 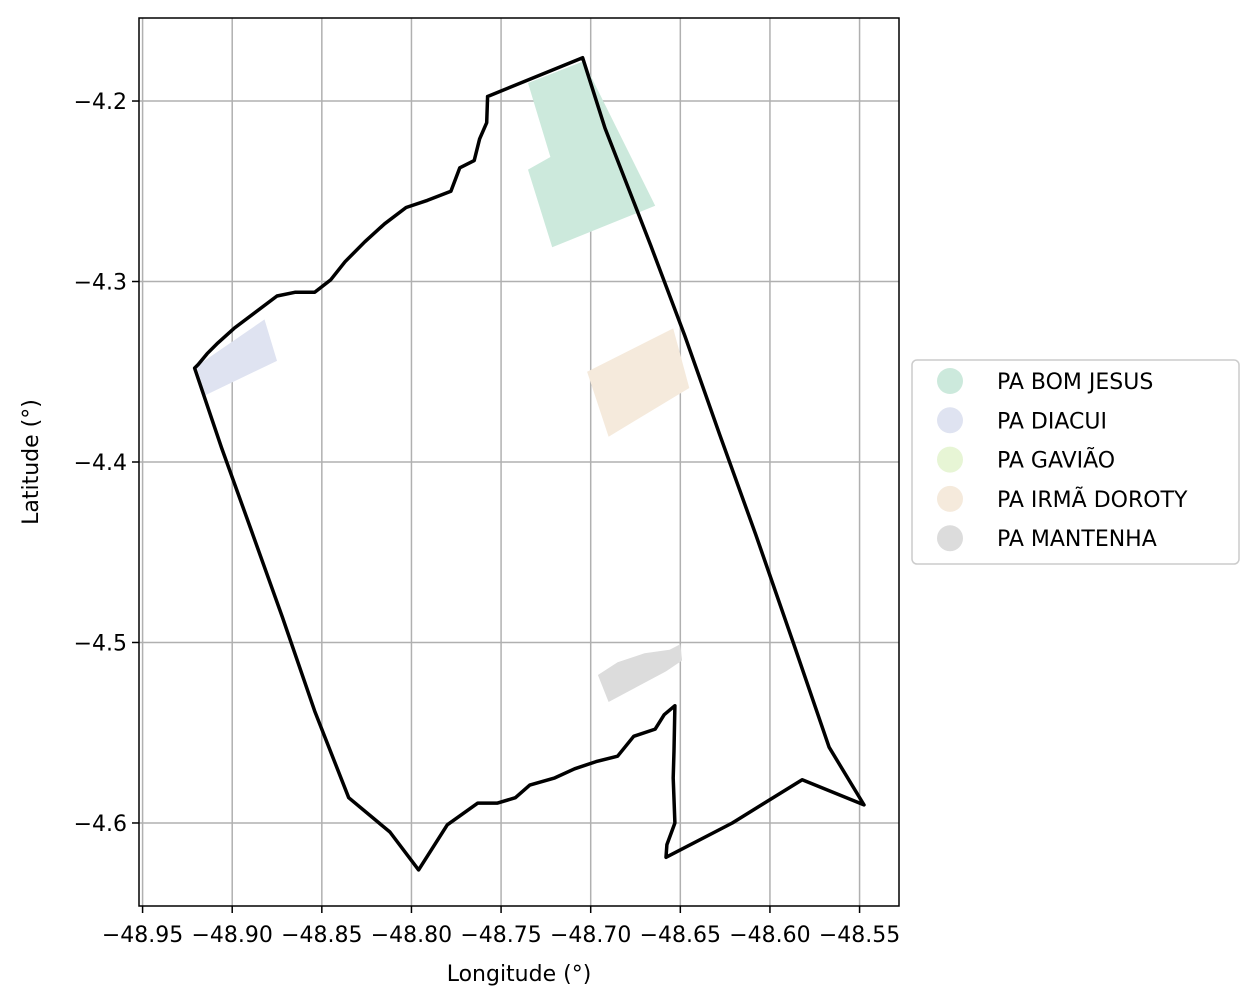 What do you see at coordinates (859, 935) in the screenshot?
I see `x-tick-label: −48.55` at bounding box center [859, 935].